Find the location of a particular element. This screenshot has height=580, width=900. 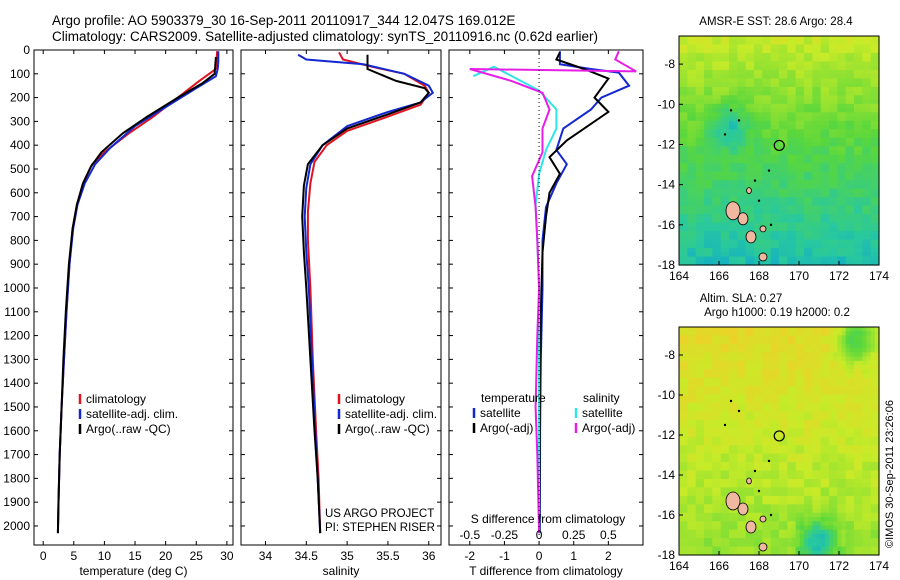

sst_map-xtick-label: 166 is located at coordinates (719, 276).